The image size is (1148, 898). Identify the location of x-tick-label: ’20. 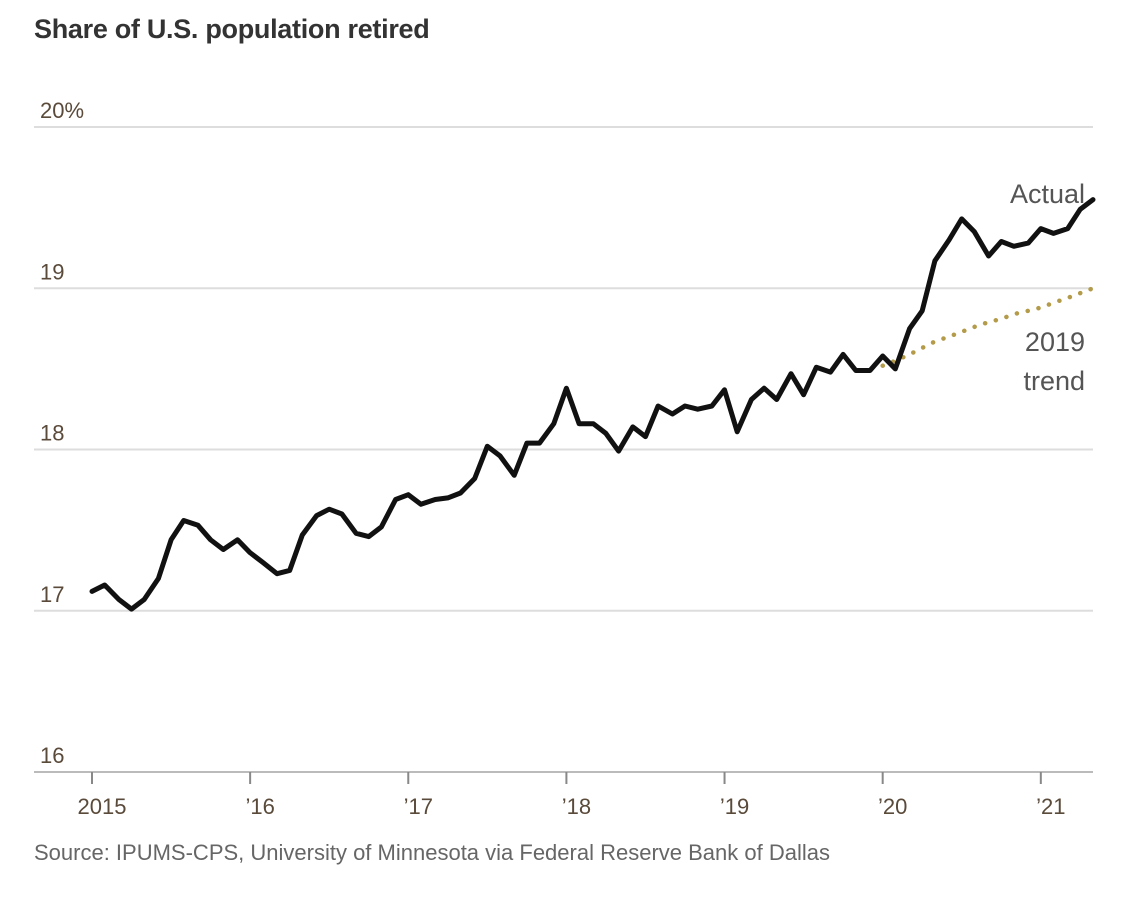
(892, 806).